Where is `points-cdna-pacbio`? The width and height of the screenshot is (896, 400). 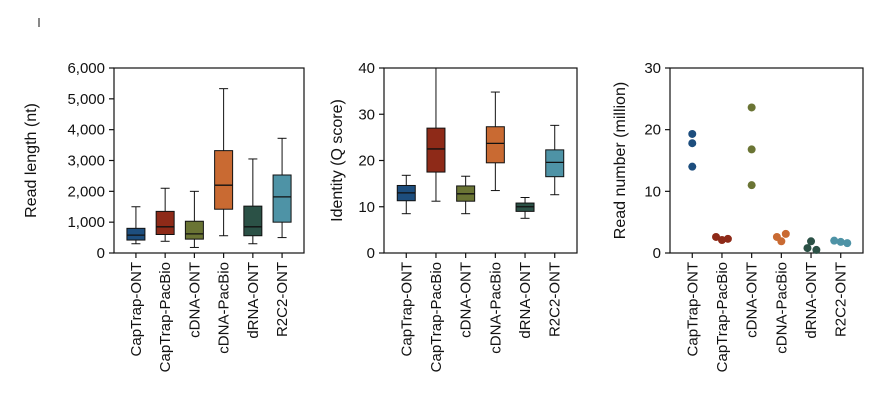 points-cdna-pacbio is located at coordinates (781, 237).